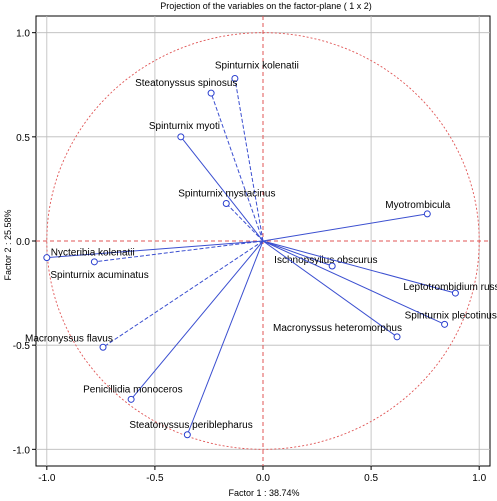  Describe the element at coordinates (69, 338) in the screenshot. I see `point-label: Macronyssus flavus` at that location.